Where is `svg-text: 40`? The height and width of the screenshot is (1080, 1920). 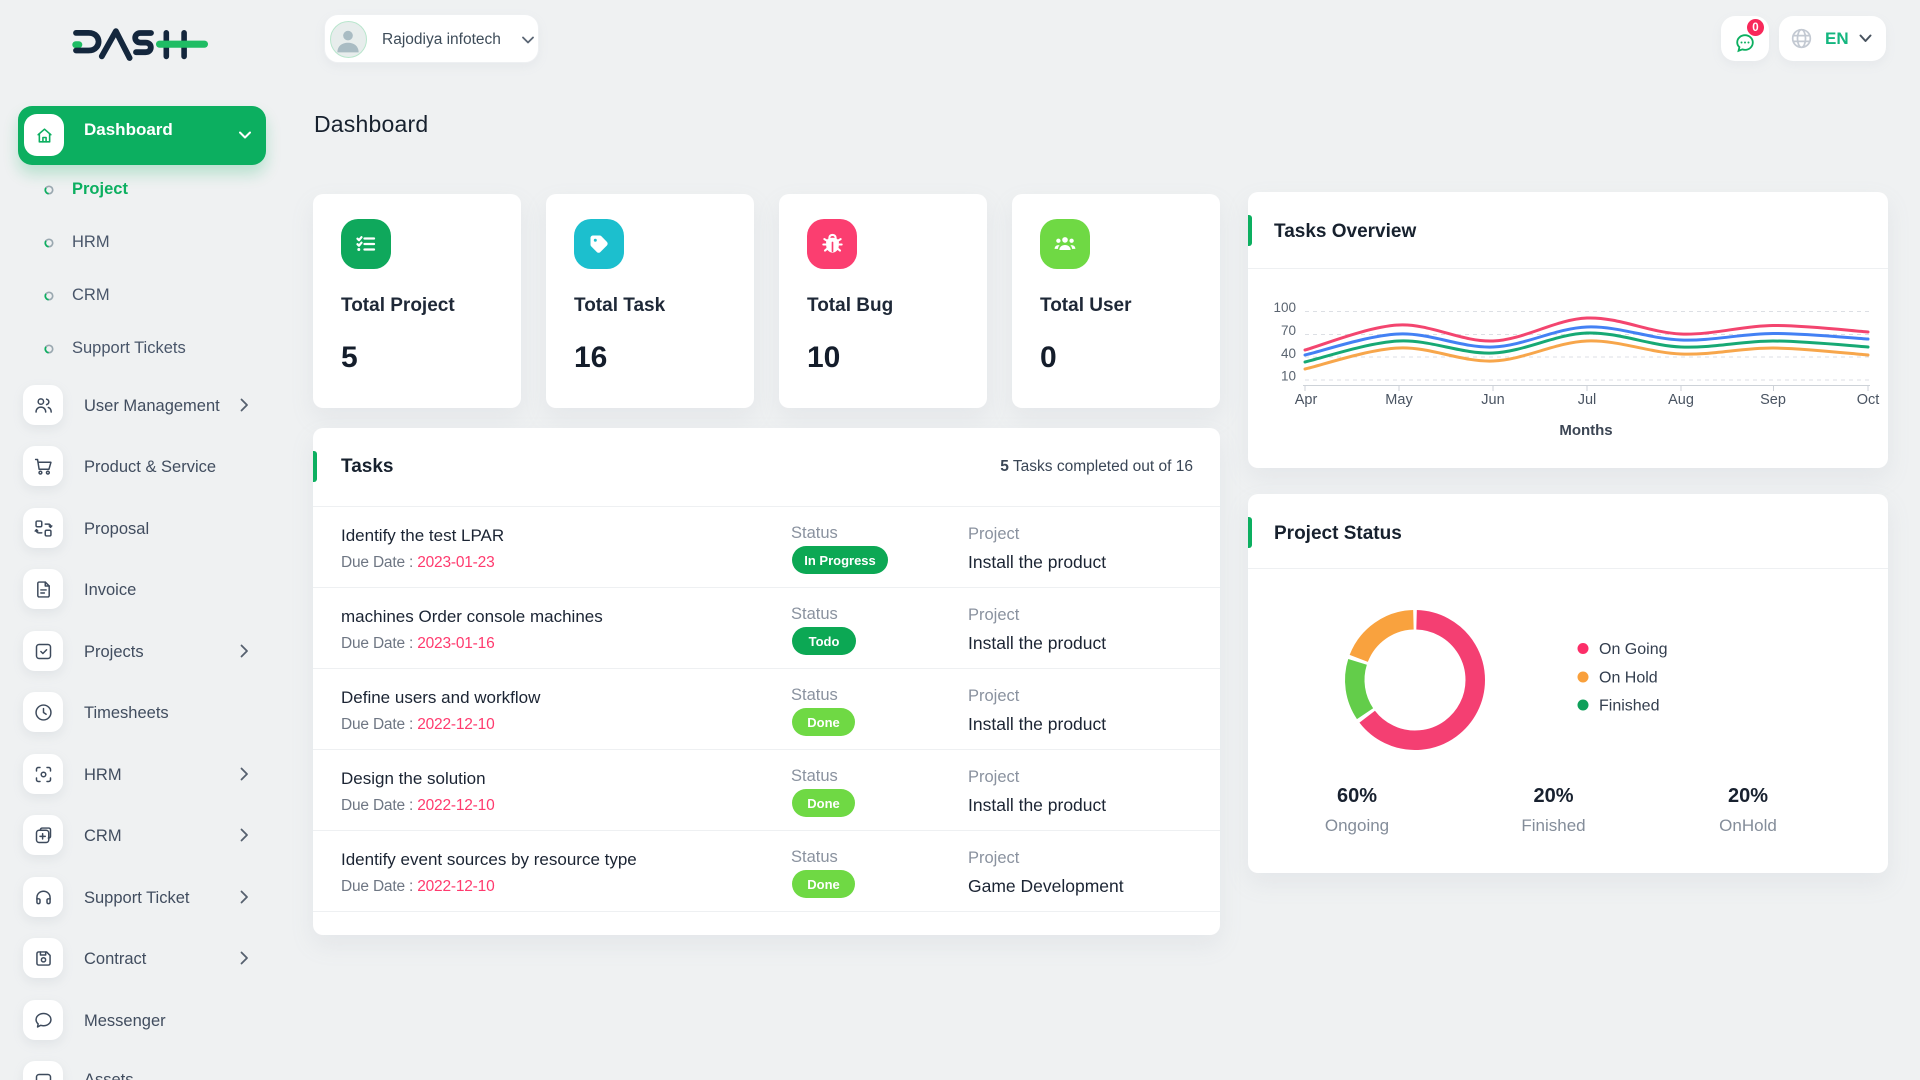
svg-text: 40 is located at coordinates (1288, 353).